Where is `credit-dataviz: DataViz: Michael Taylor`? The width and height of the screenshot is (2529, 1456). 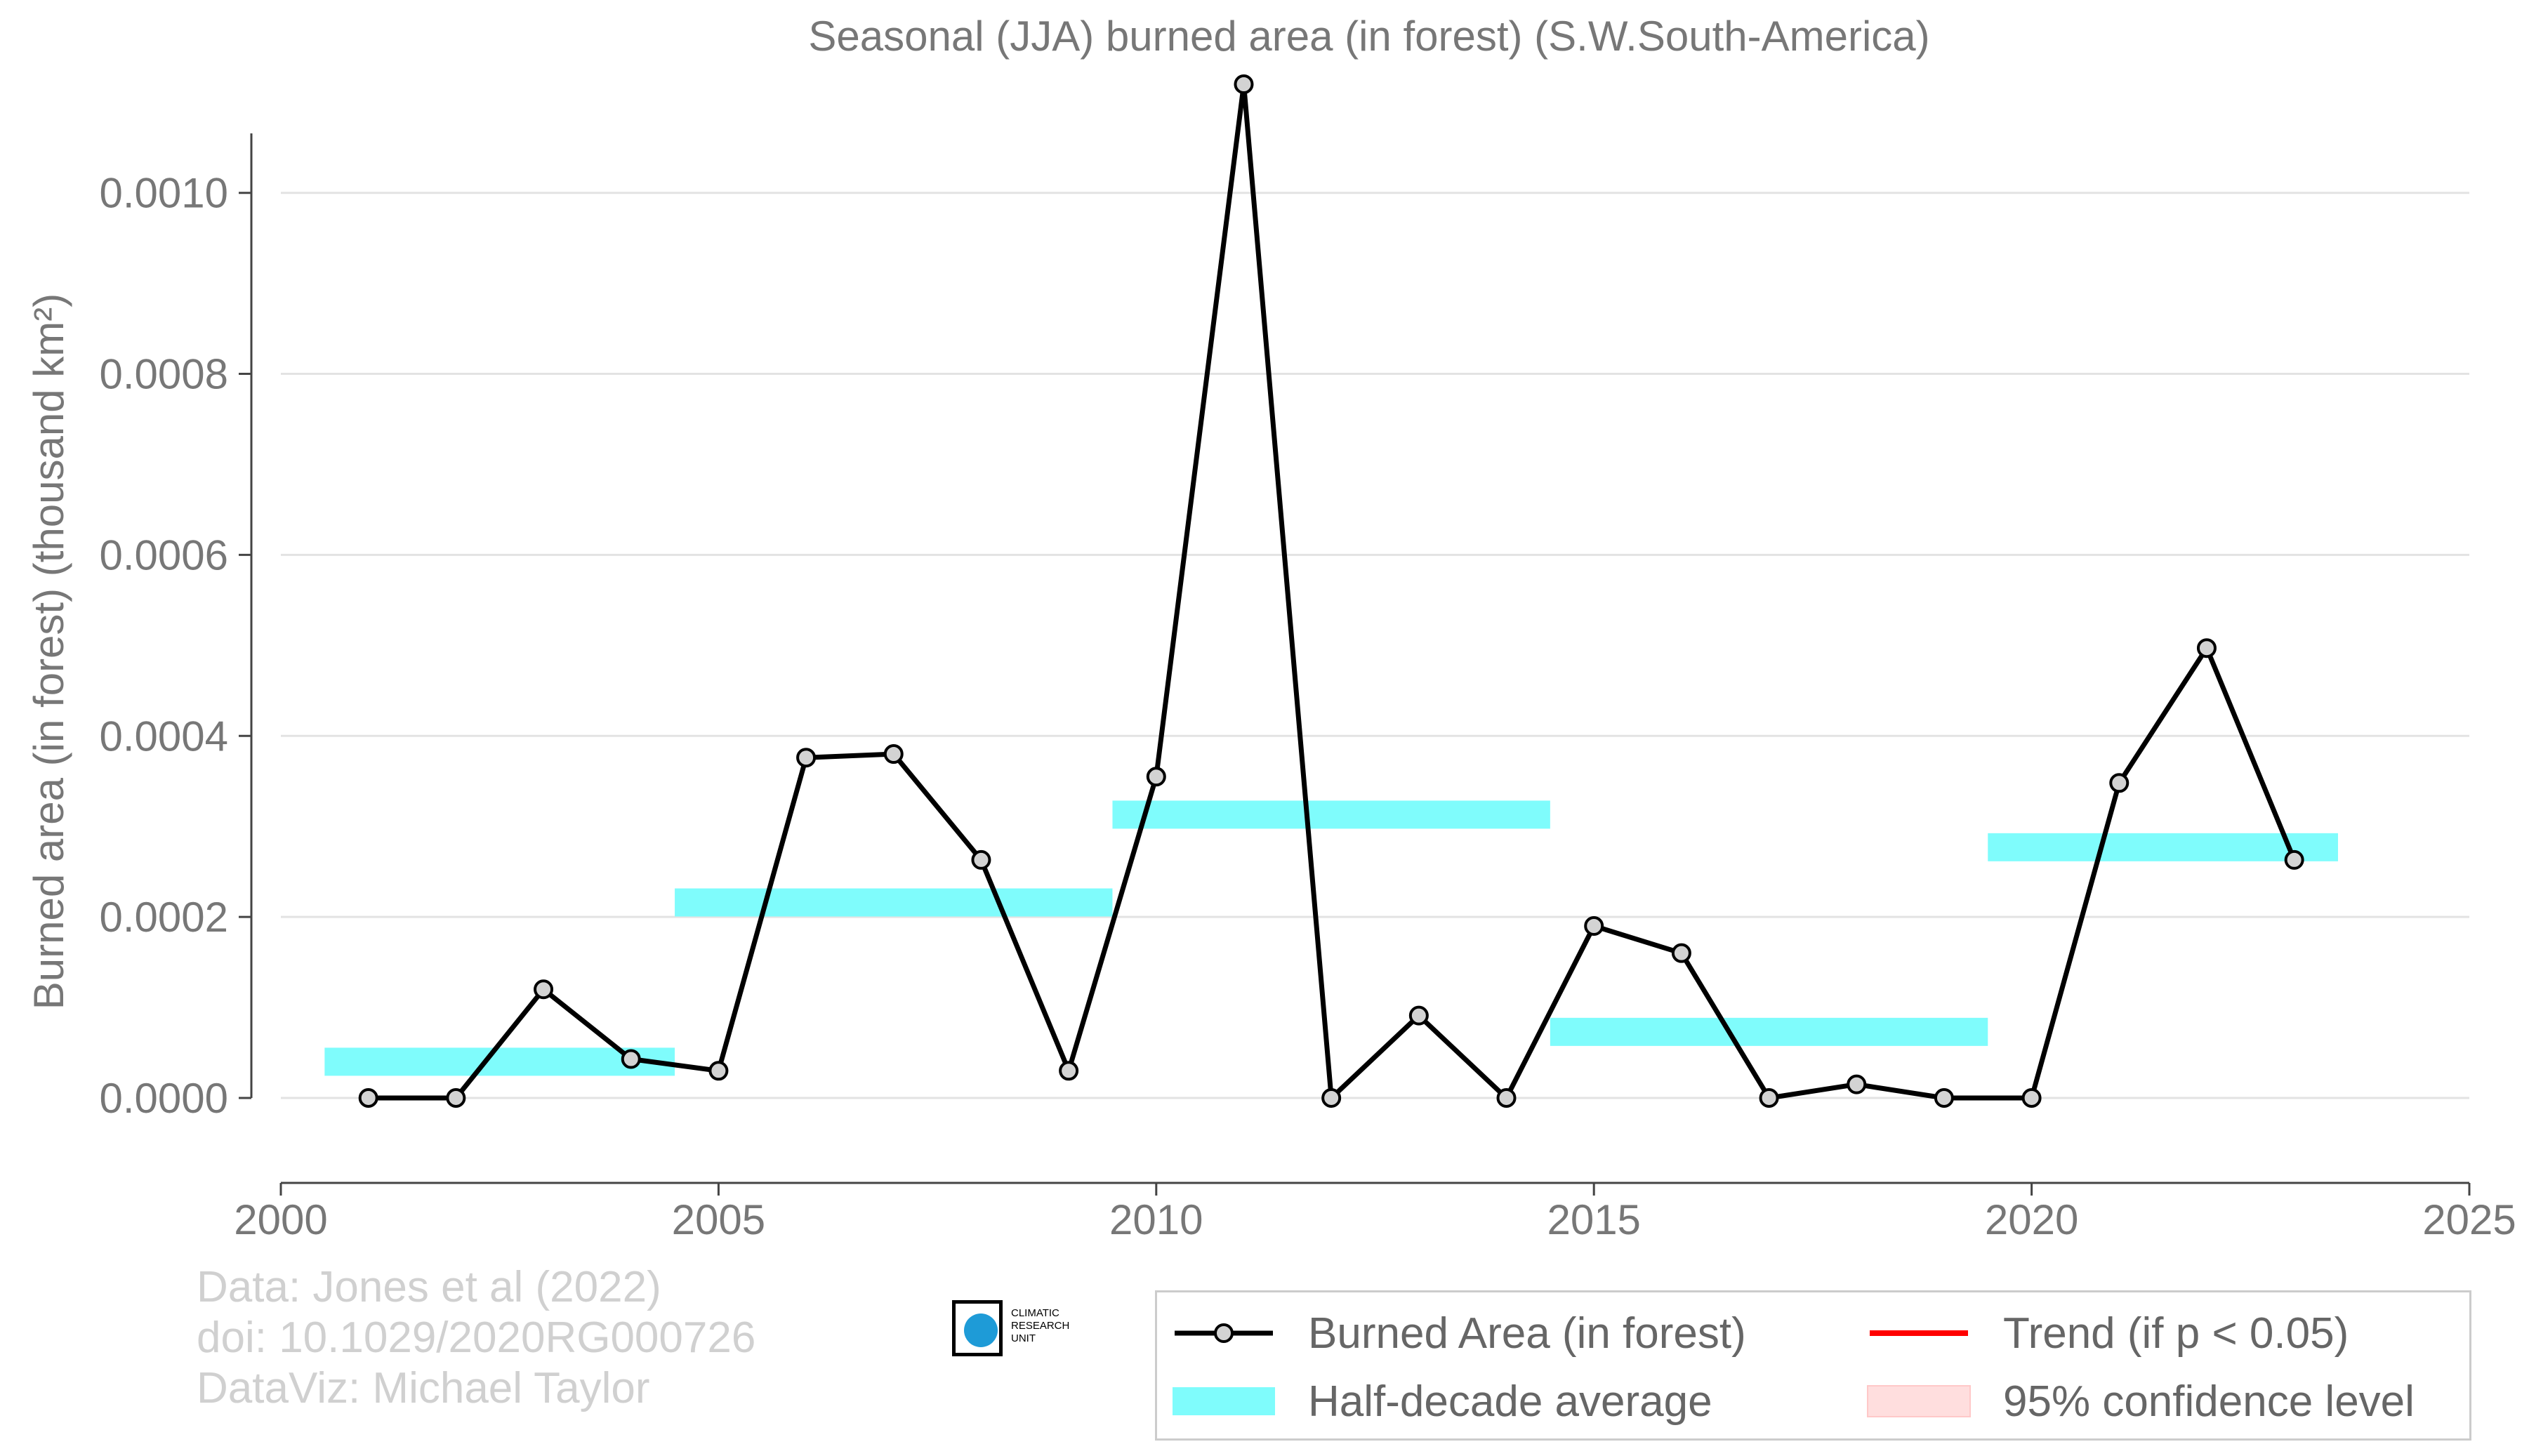 credit-dataviz: DataViz: Michael Taylor is located at coordinates (424, 1388).